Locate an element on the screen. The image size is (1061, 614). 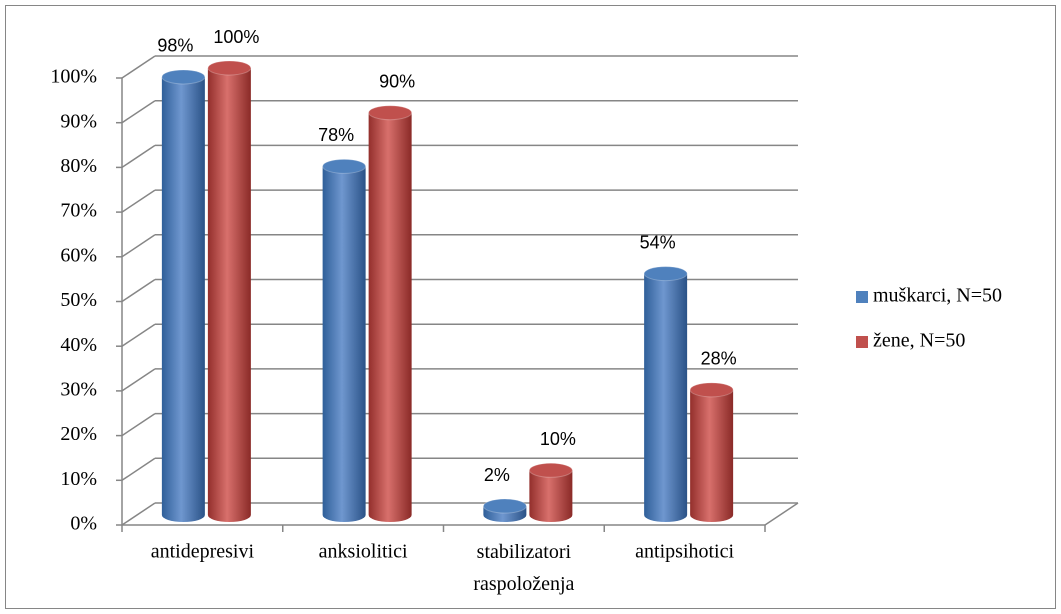
data-label: 54% is located at coordinates (658, 242).